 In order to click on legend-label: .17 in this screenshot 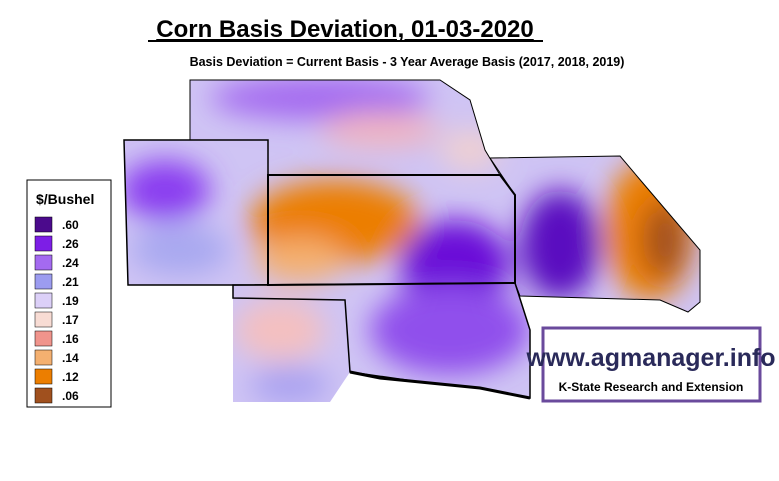, I will do `click(70, 320)`.